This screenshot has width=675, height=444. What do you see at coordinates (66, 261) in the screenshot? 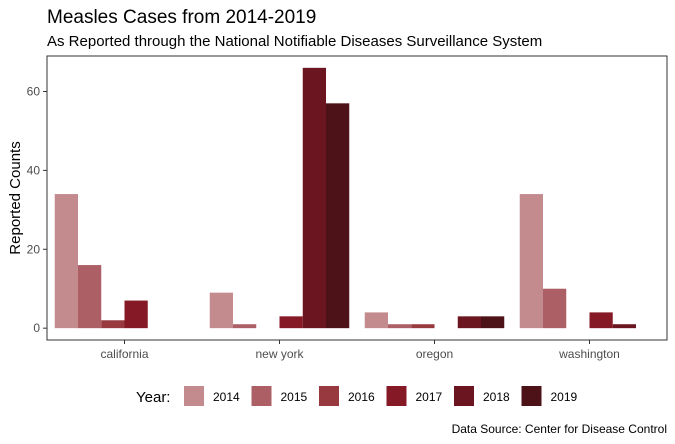
I see `bar-california-2014` at bounding box center [66, 261].